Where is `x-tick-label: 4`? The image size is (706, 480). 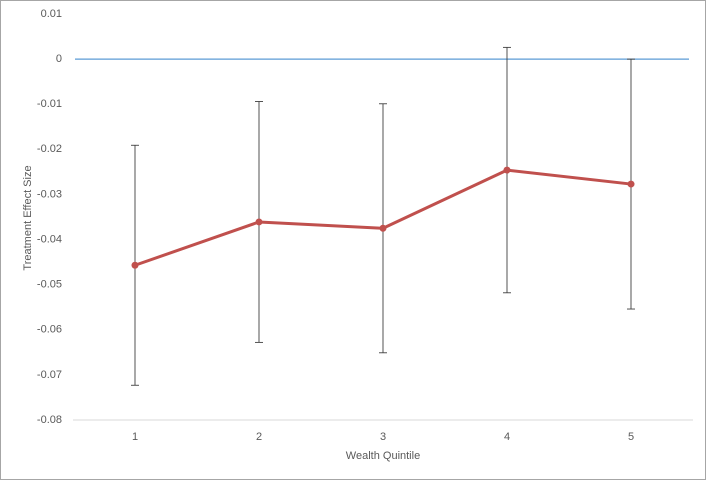
x-tick-label: 4 is located at coordinates (507, 437).